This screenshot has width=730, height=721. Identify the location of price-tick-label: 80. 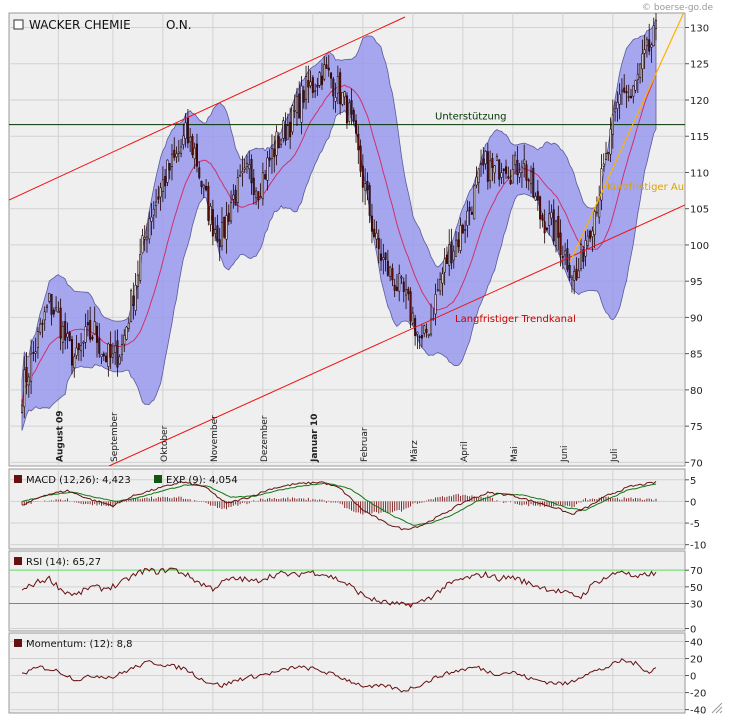
(696, 391).